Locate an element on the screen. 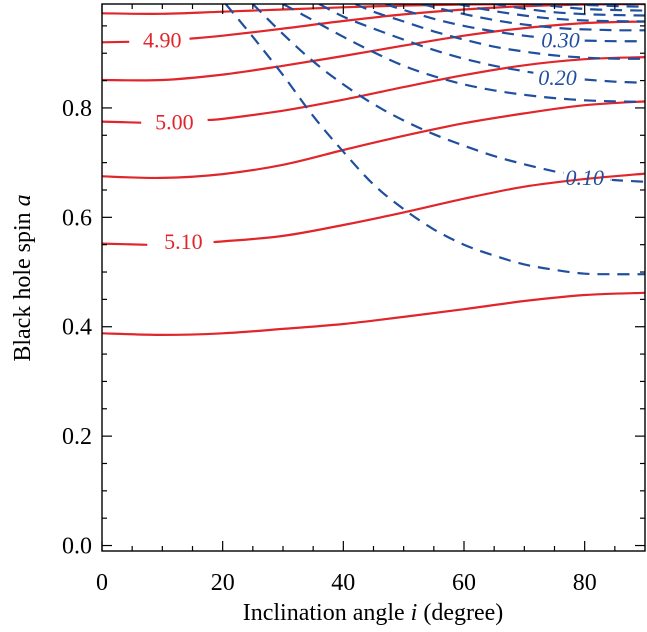  x-tick-label-4: 80 is located at coordinates (585, 583).